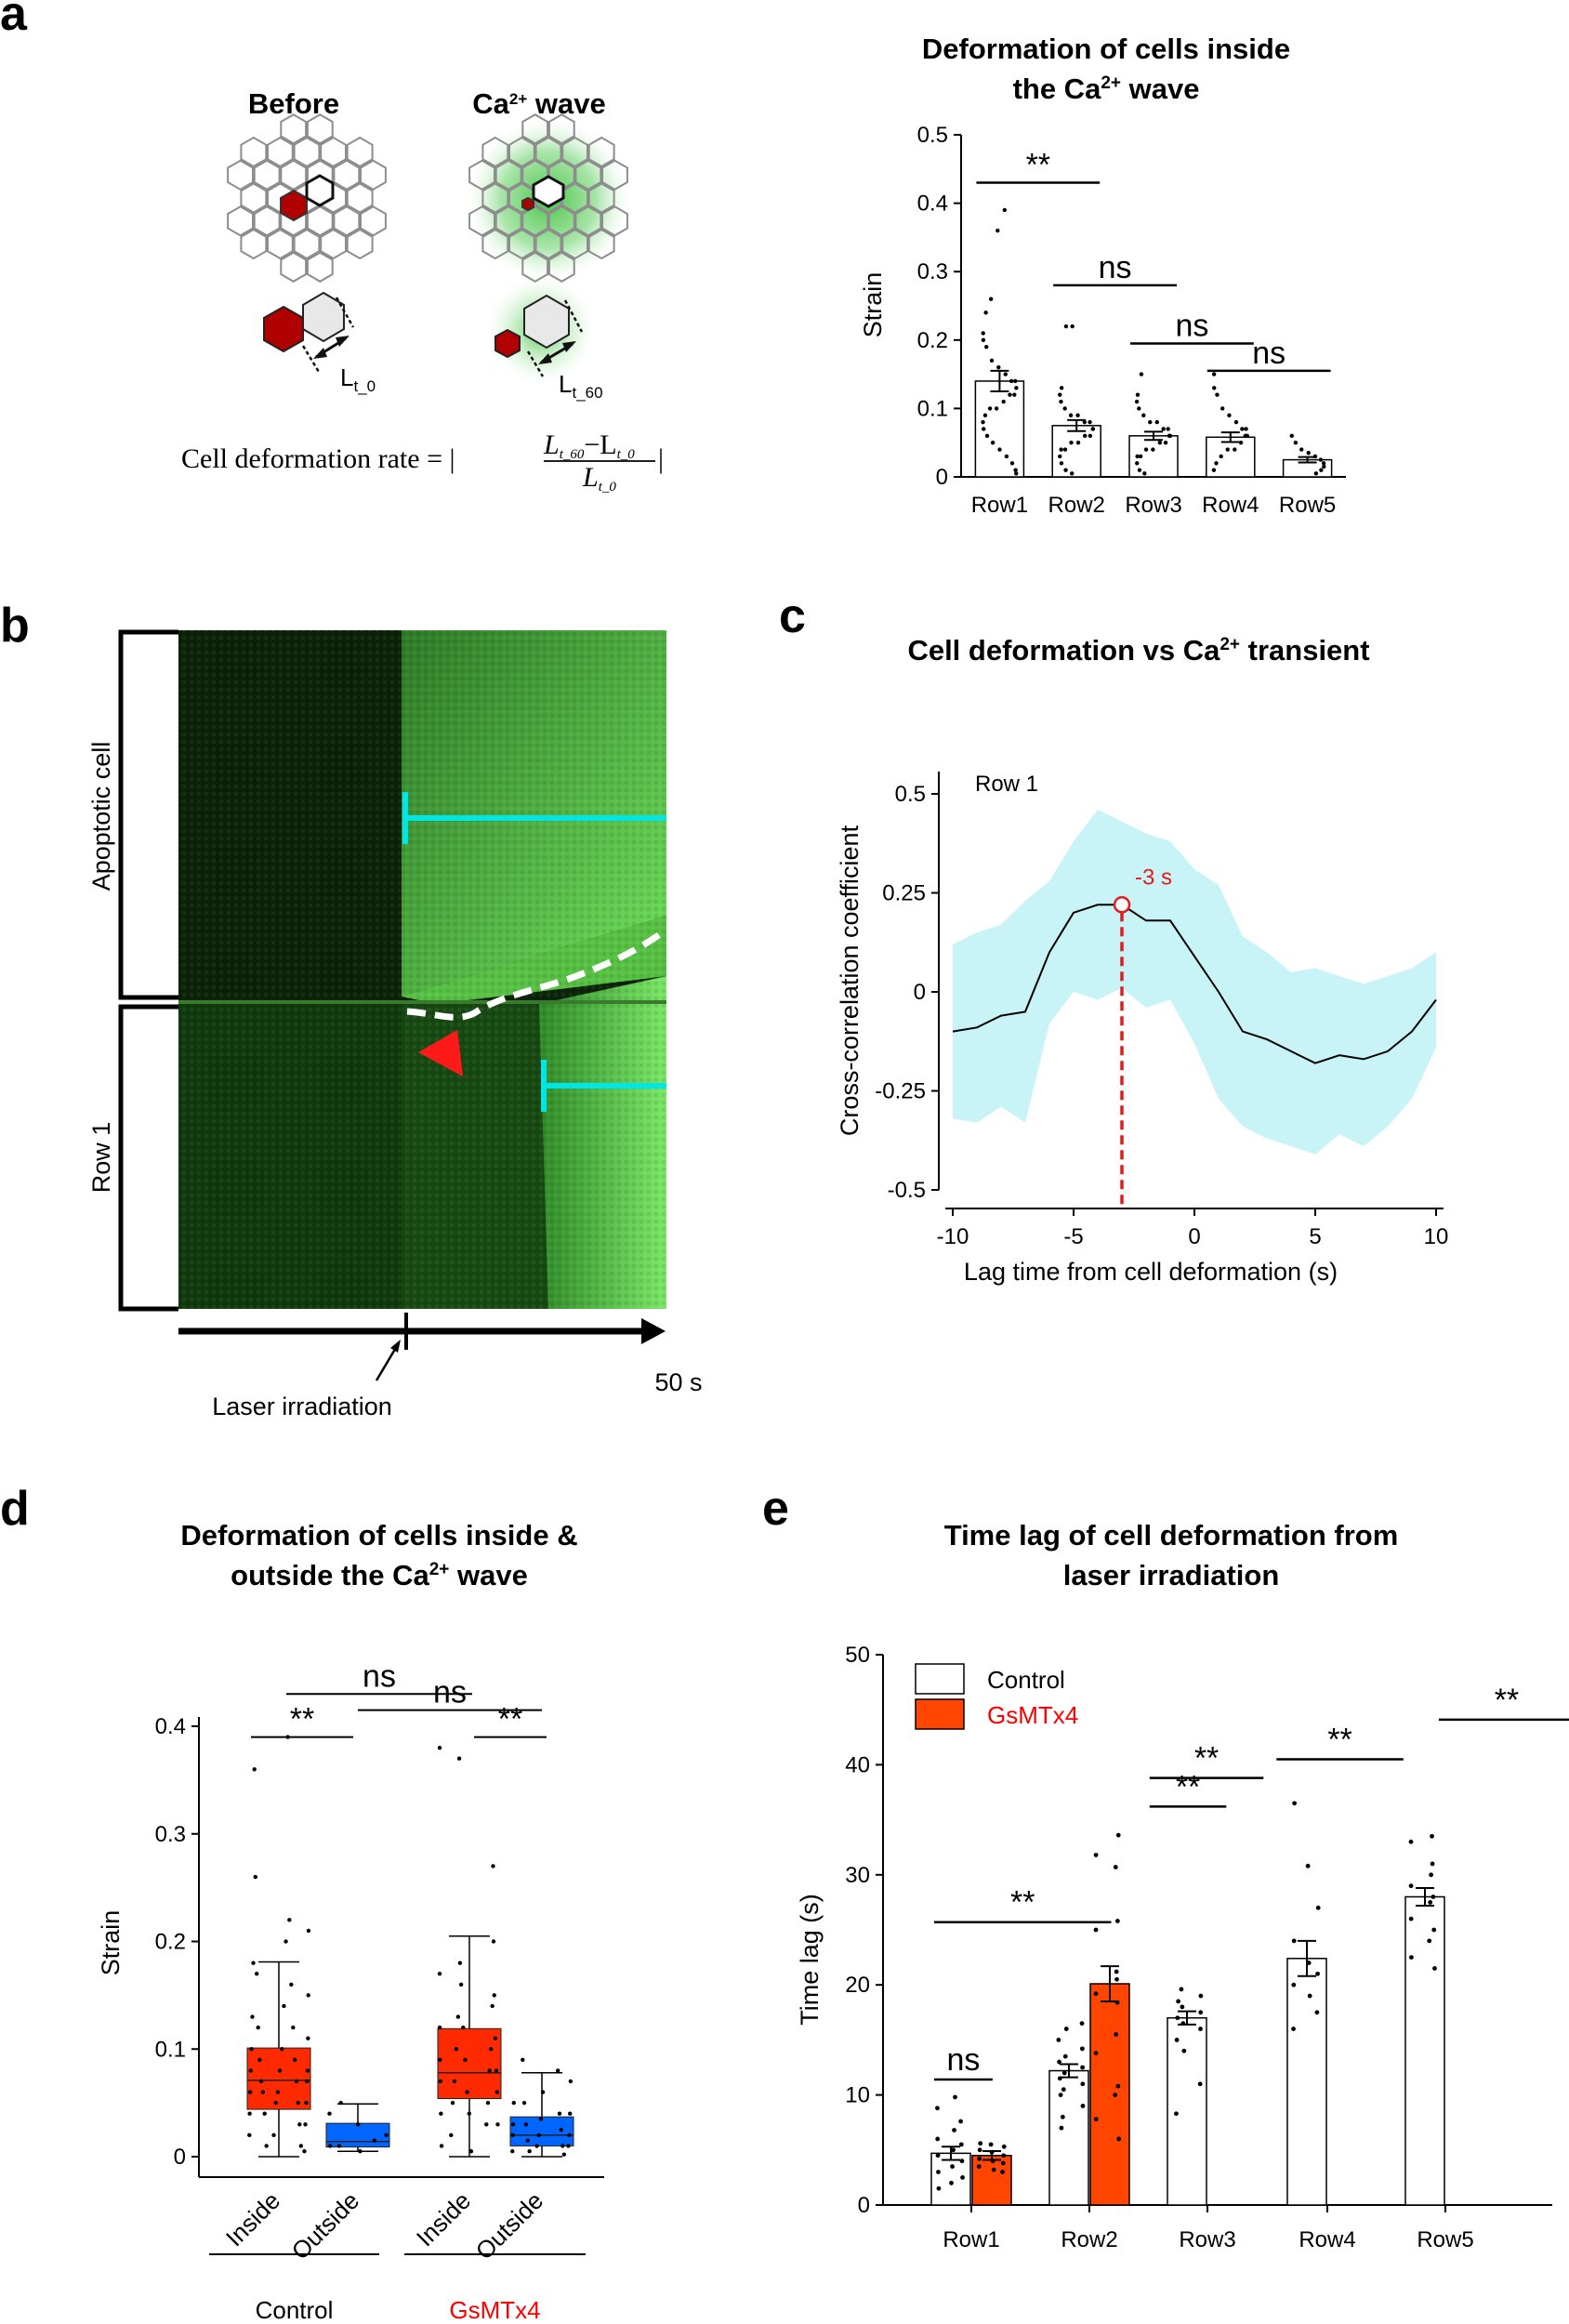 The height and width of the screenshot is (2324, 1569). I want to click on laser-pointer, so click(387, 1363).